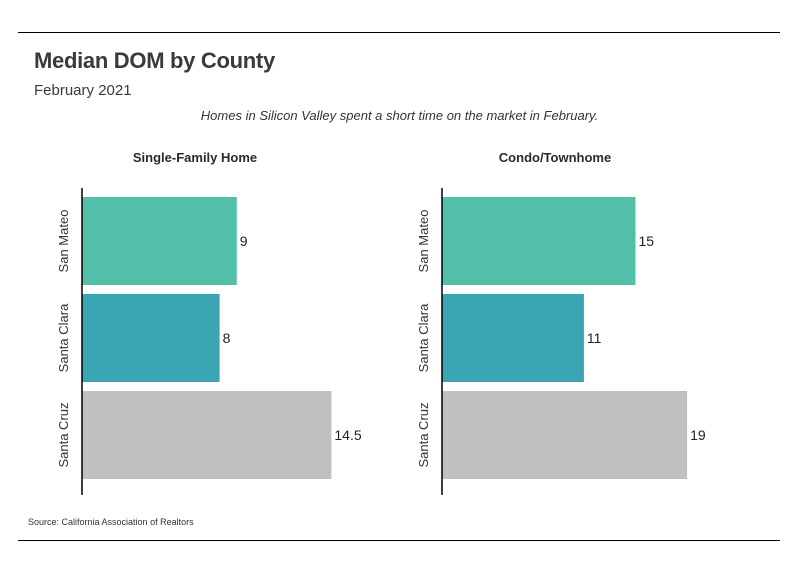 This screenshot has height=575, width=799. I want to click on category-label-condo-townhome-san-mateo: San Mateo, so click(423, 241).